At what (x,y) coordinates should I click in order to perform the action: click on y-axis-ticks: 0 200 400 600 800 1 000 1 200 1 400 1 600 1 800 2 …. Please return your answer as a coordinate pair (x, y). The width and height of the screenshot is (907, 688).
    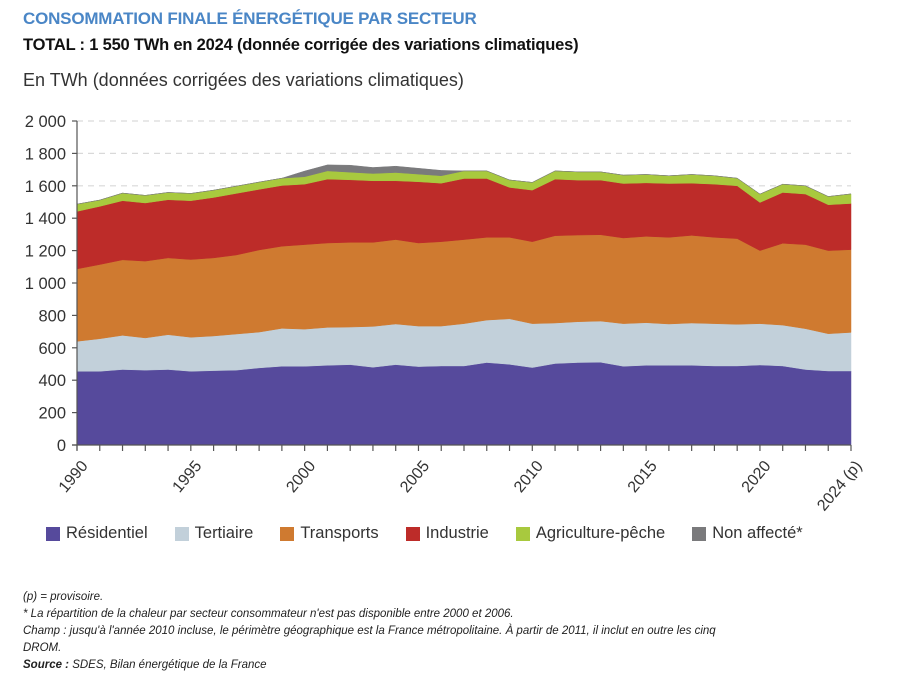
    Looking at the image, I should click on (51, 284).